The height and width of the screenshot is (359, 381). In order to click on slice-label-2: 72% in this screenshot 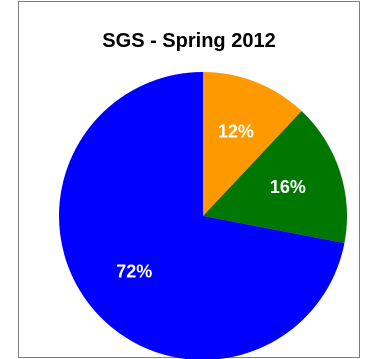, I will do `click(134, 272)`.